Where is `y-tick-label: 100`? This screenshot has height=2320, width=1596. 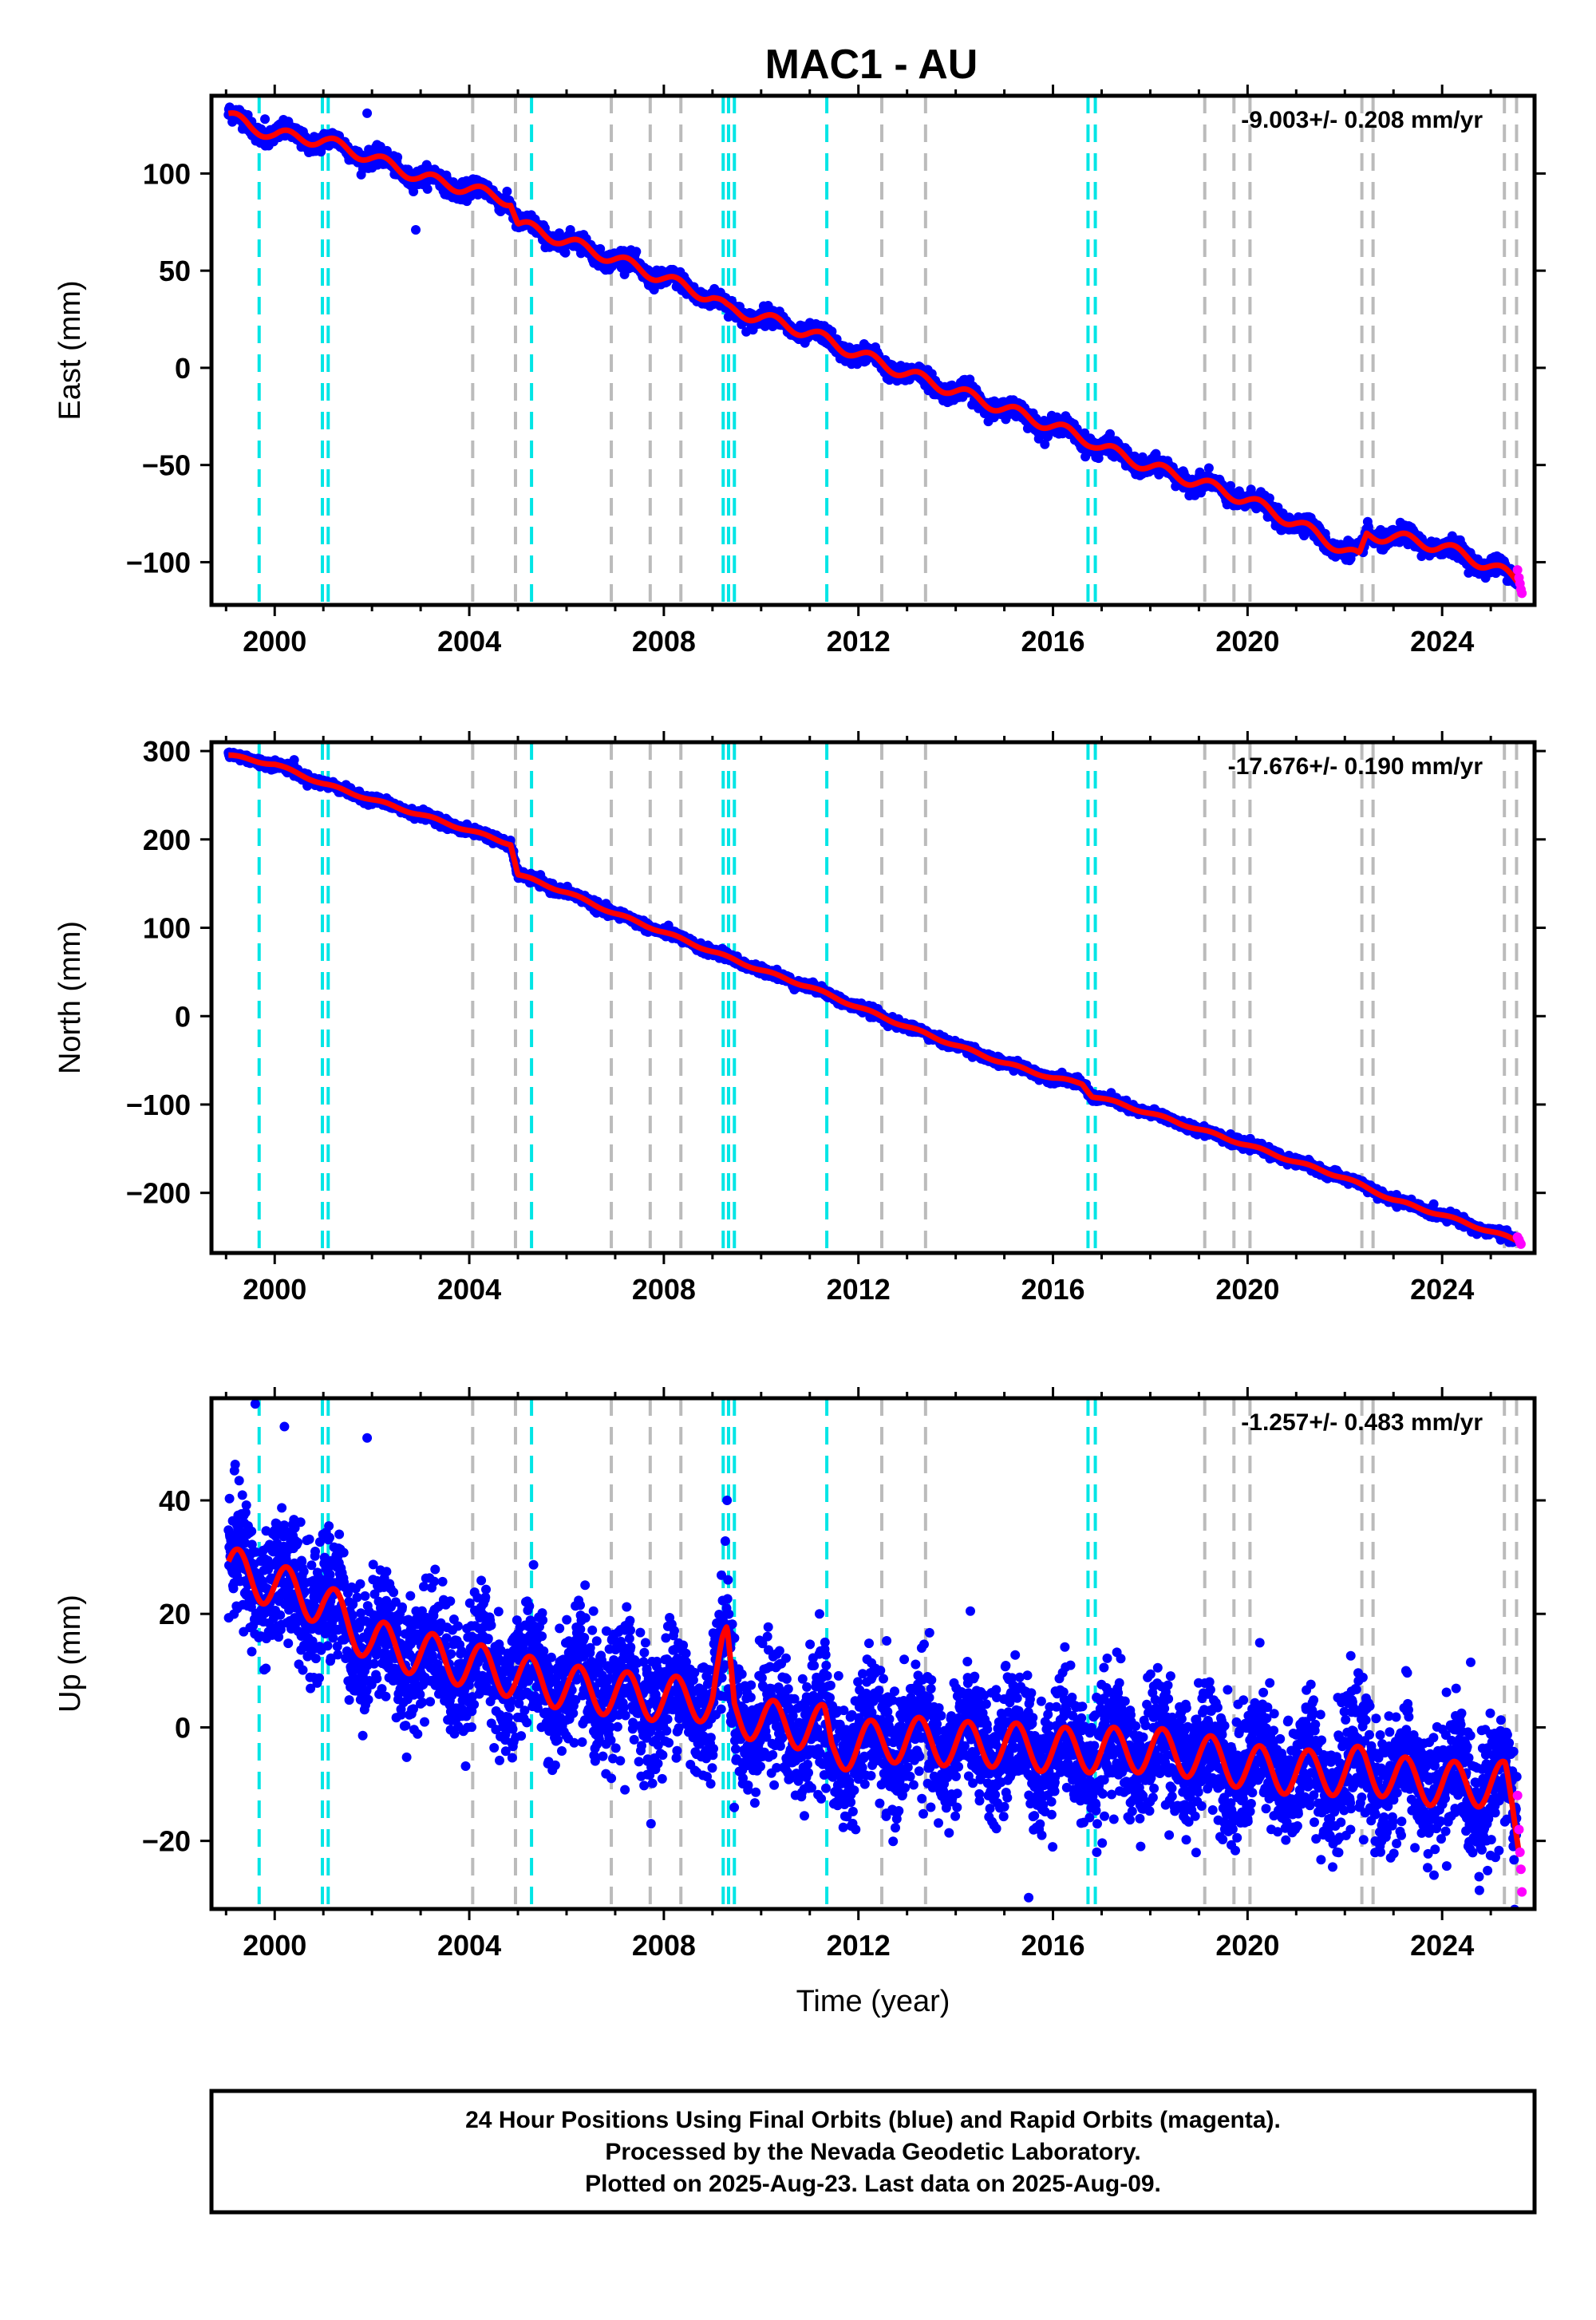 y-tick-label: 100 is located at coordinates (167, 173).